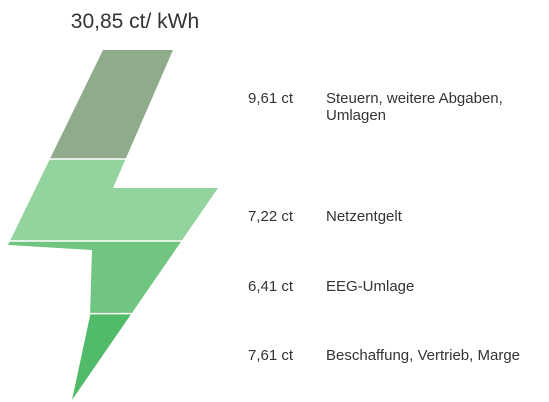 This screenshot has width=549, height=402. Describe the element at coordinates (271, 286) in the screenshot. I see `value-label: 6,41 ct` at that location.